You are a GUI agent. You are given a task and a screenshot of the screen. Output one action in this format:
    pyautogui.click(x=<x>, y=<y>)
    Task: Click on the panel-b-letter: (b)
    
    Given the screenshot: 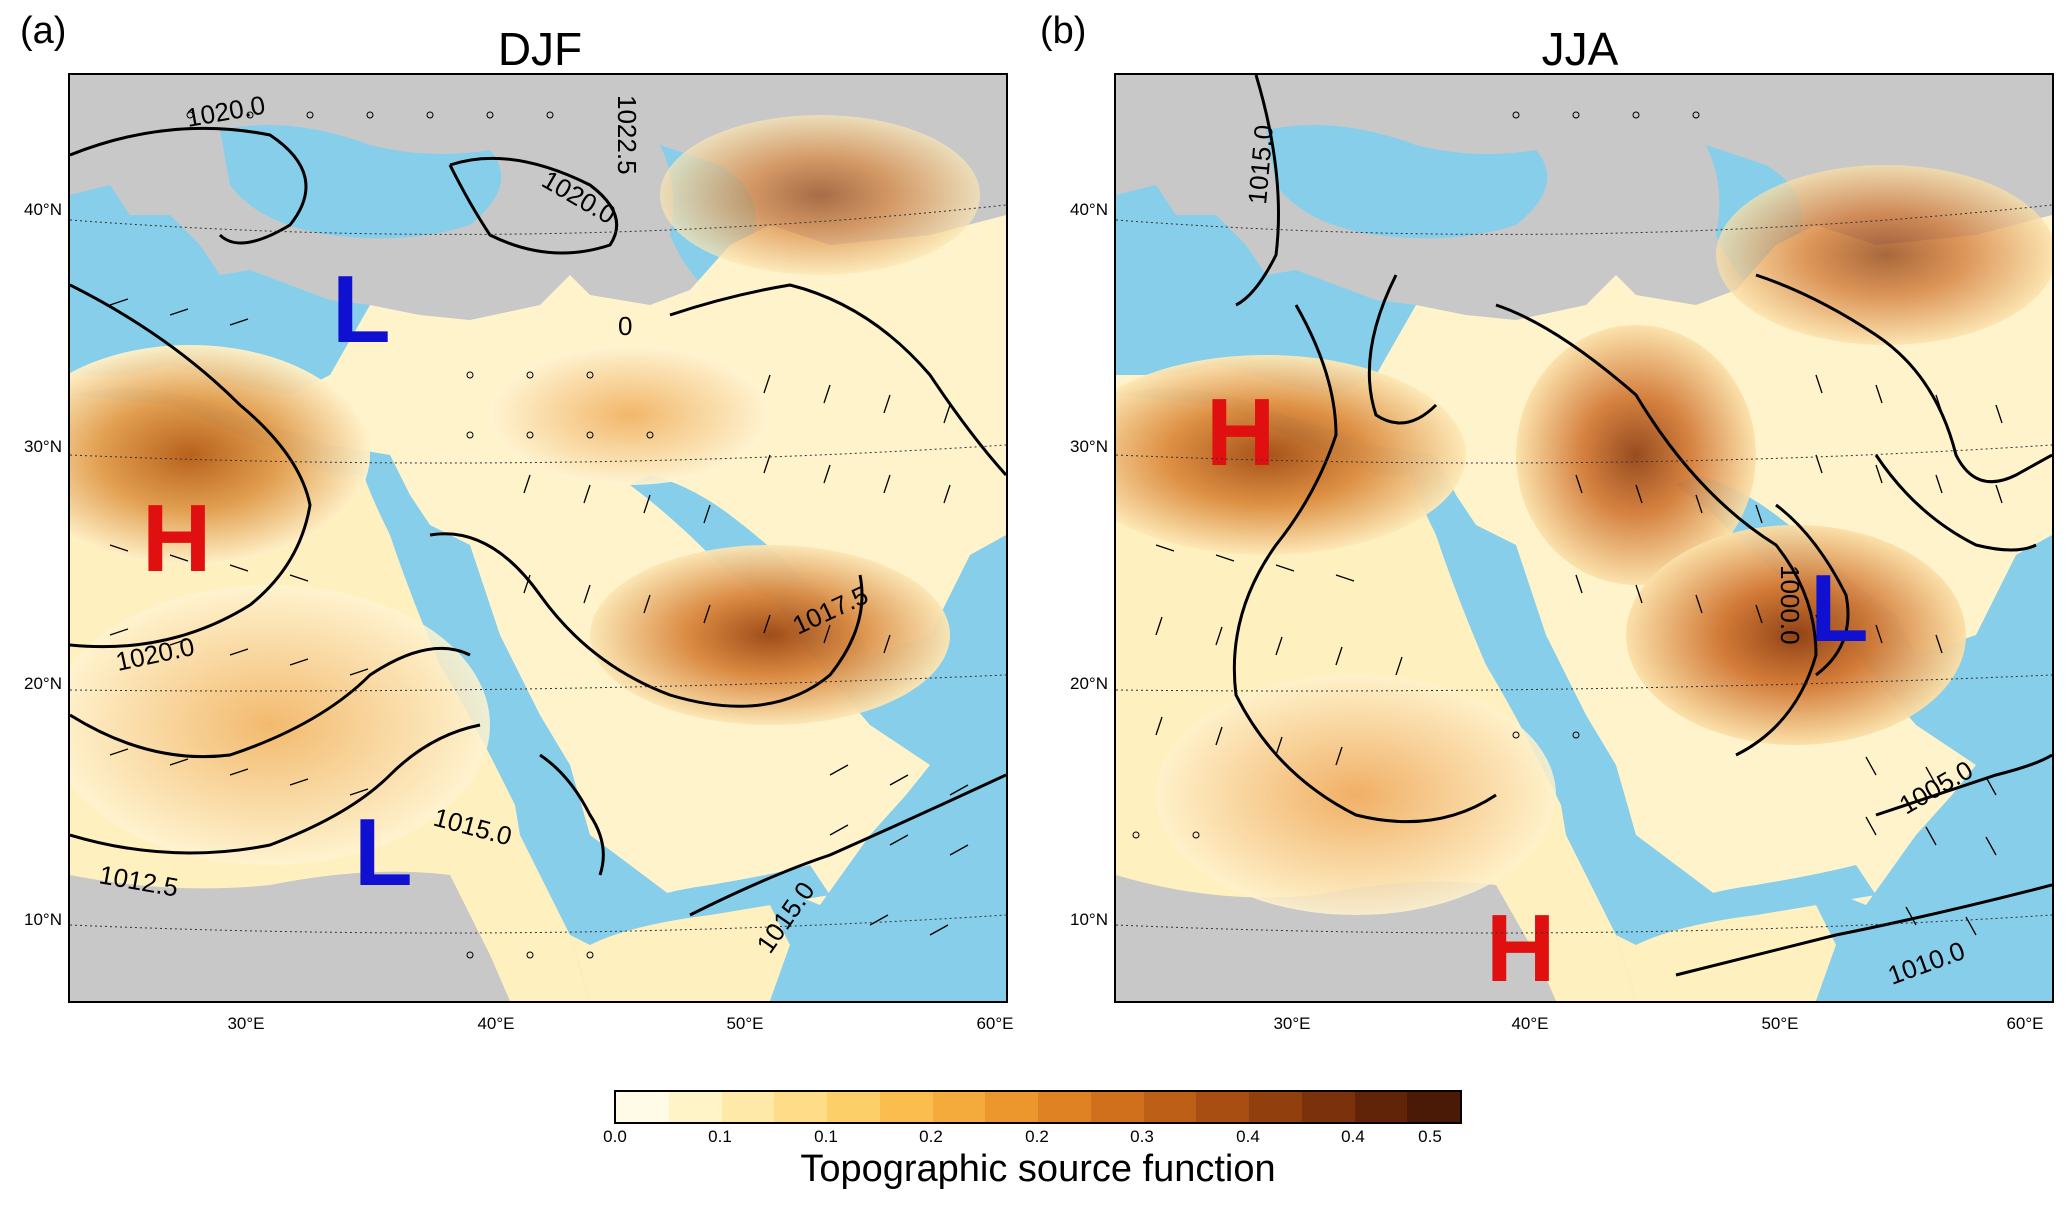 What is the action you would take?
    pyautogui.click(x=1063, y=31)
    